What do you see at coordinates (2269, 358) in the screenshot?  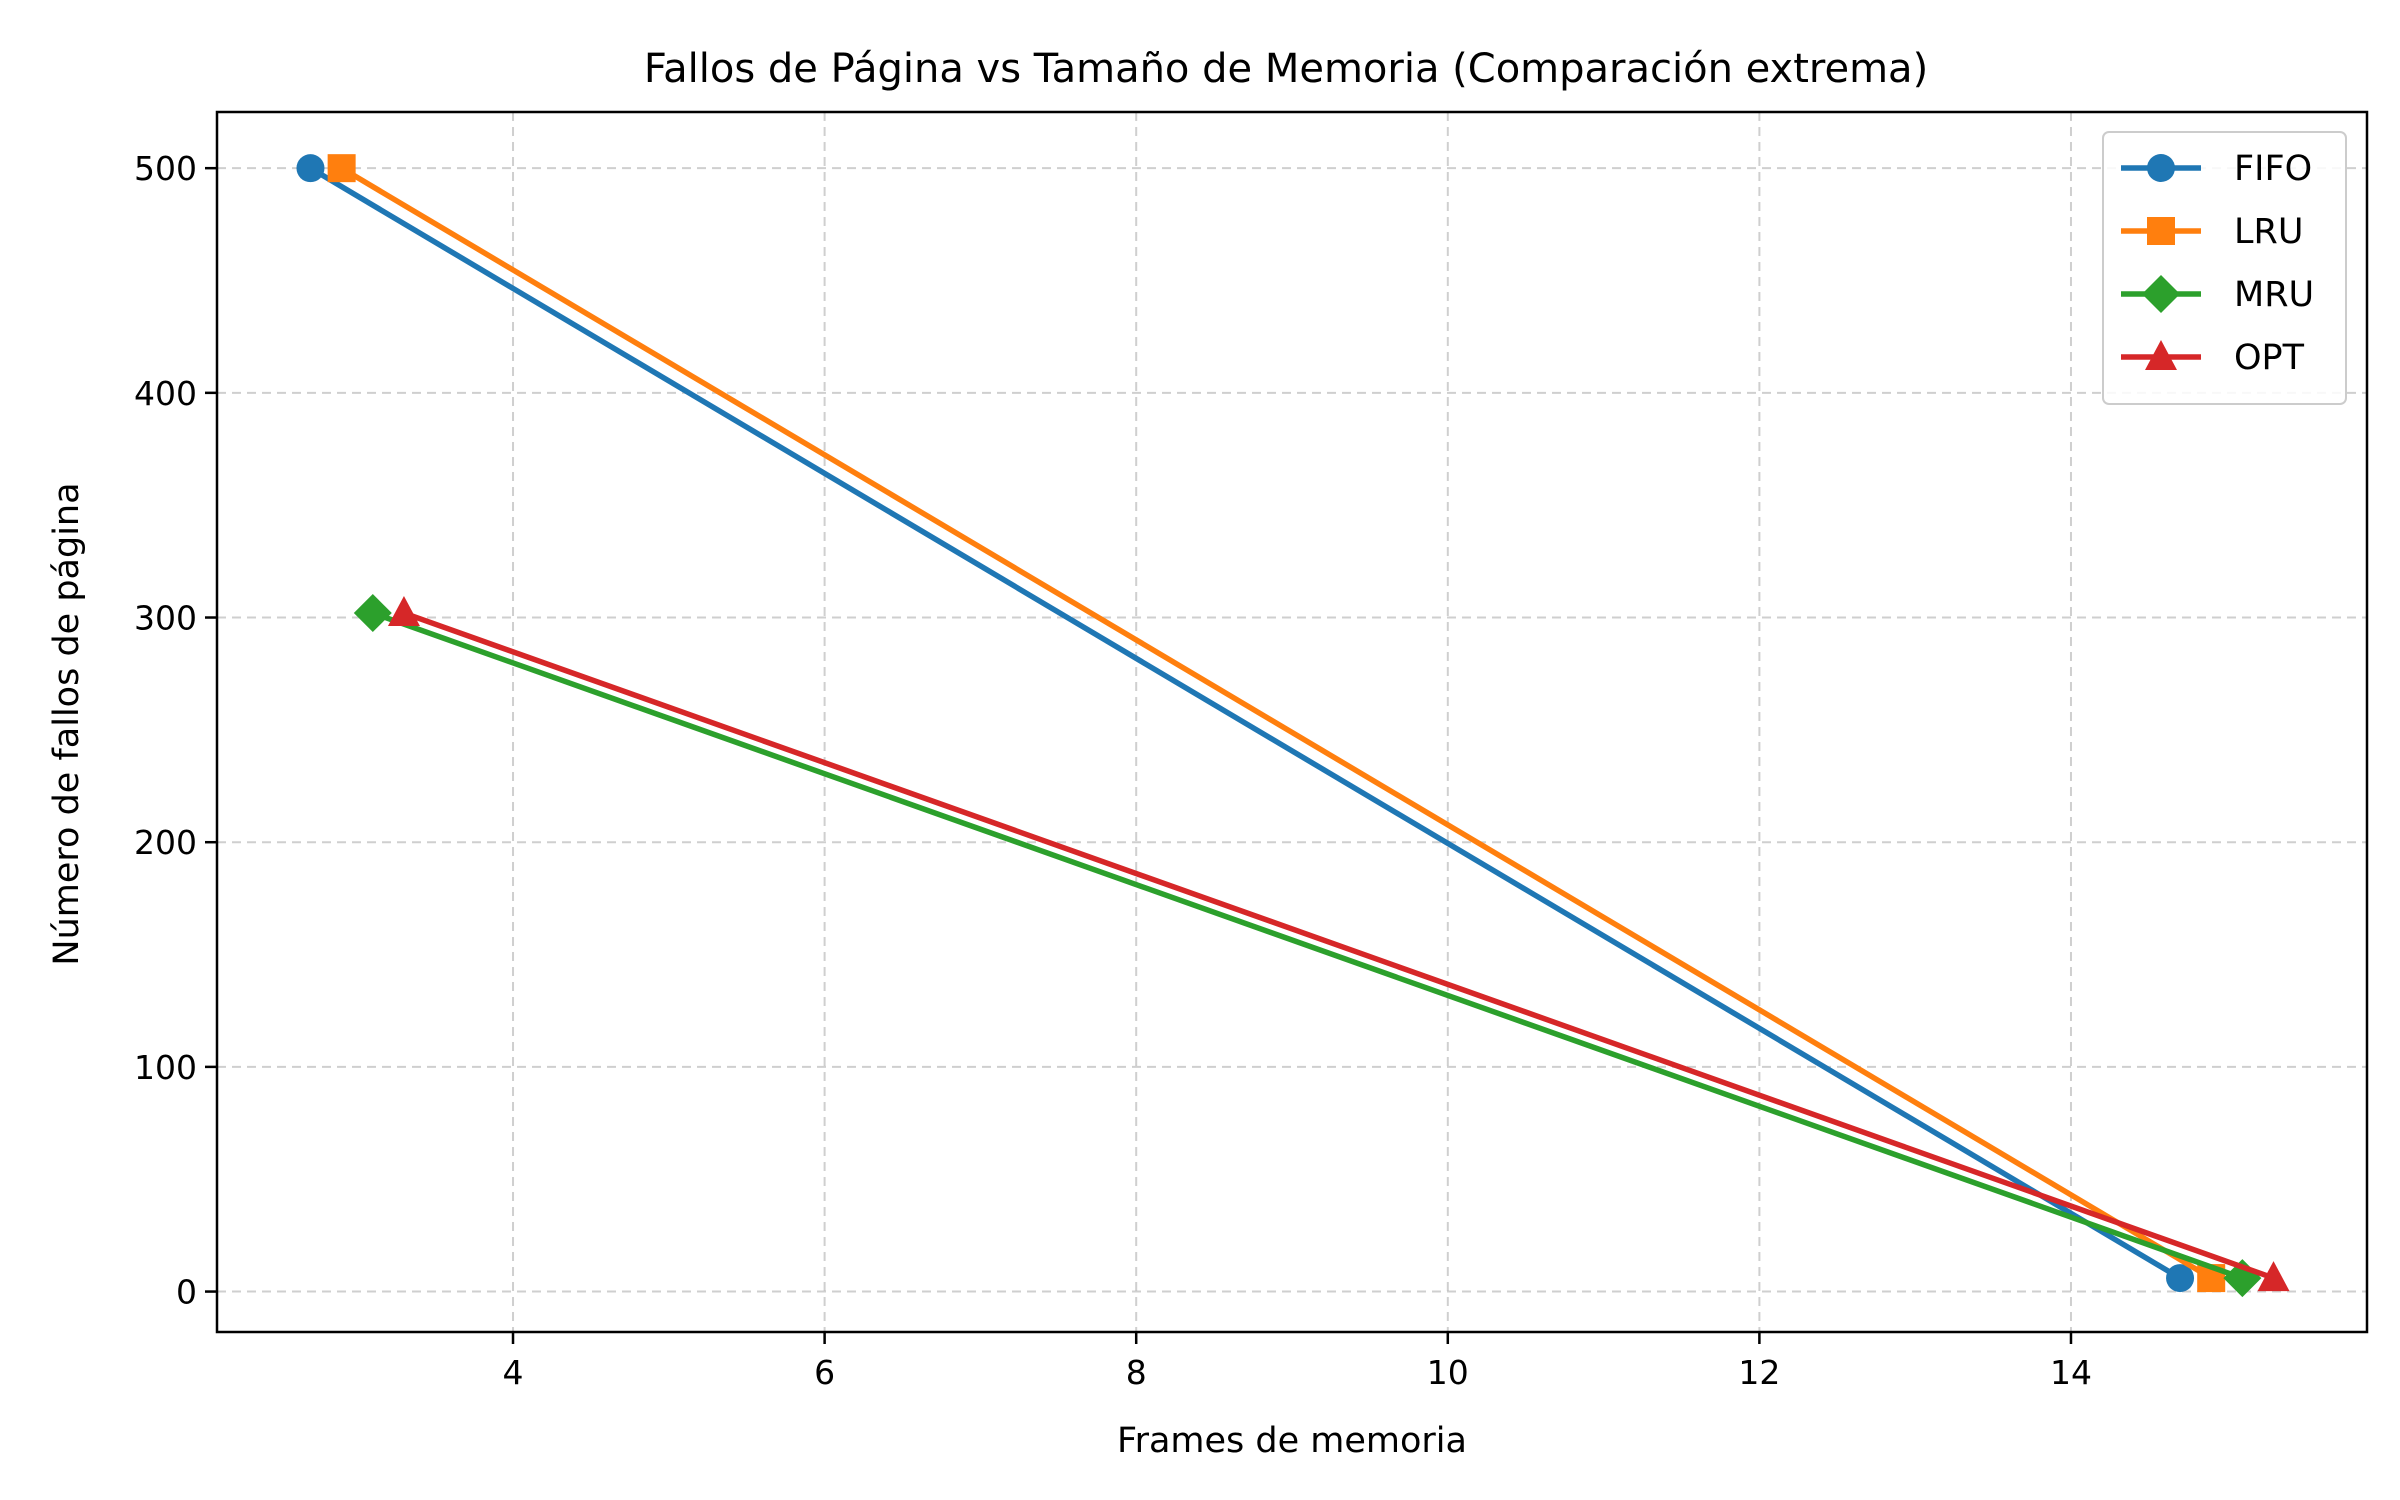 I see `legend-label-opt: OPT` at bounding box center [2269, 358].